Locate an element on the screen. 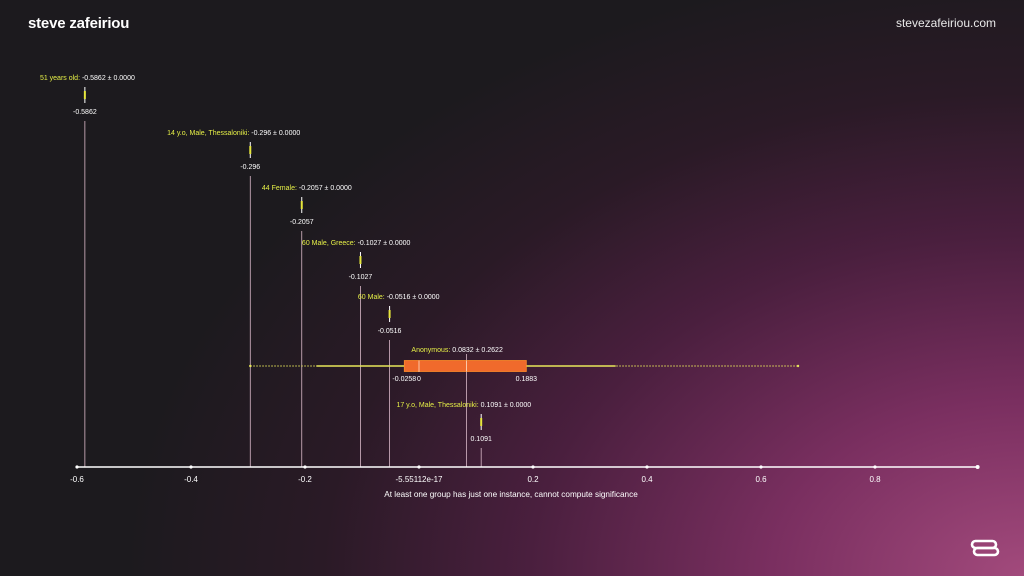 The width and height of the screenshot is (1024, 576). brand-title: steve zafeiriou is located at coordinates (79, 23).